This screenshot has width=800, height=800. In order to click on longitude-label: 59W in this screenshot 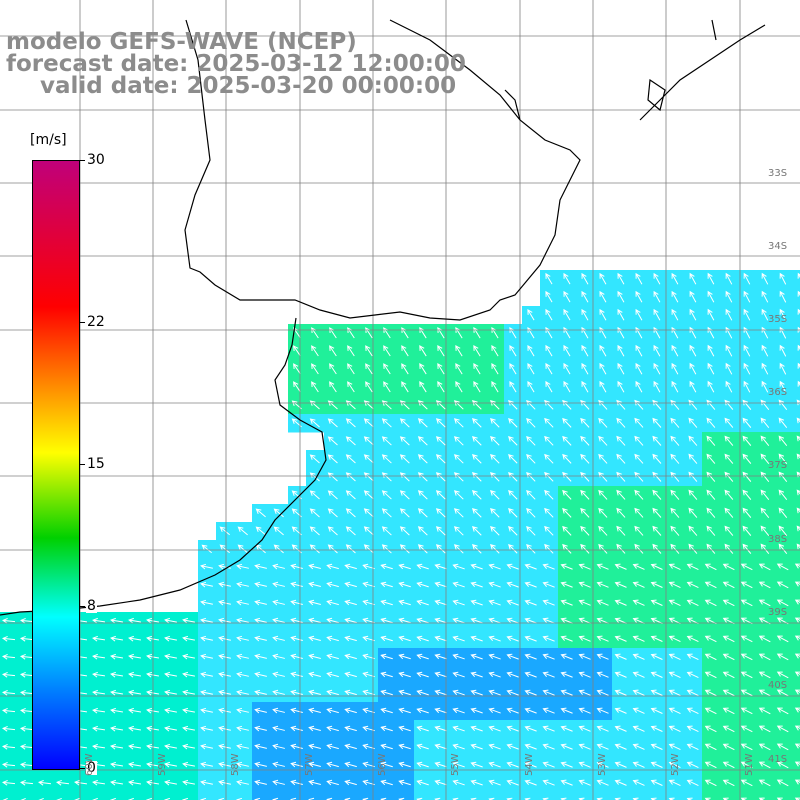, I will do `click(162, 764)`.